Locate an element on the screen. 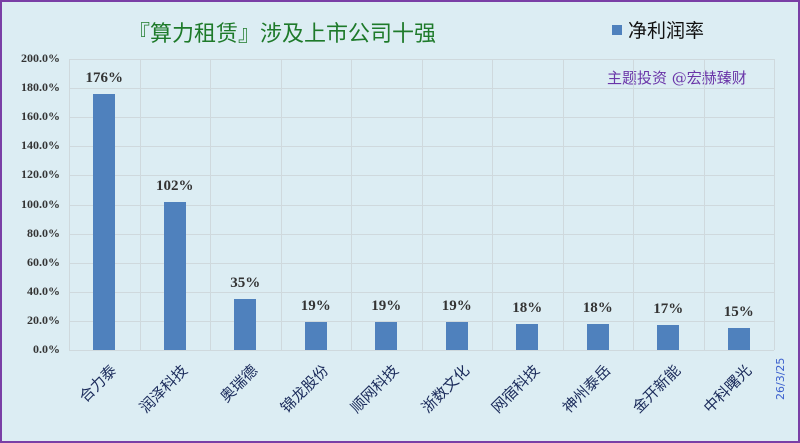 This screenshot has height=443, width=800. date-stamp: 26/3/25 is located at coordinates (780, 378).